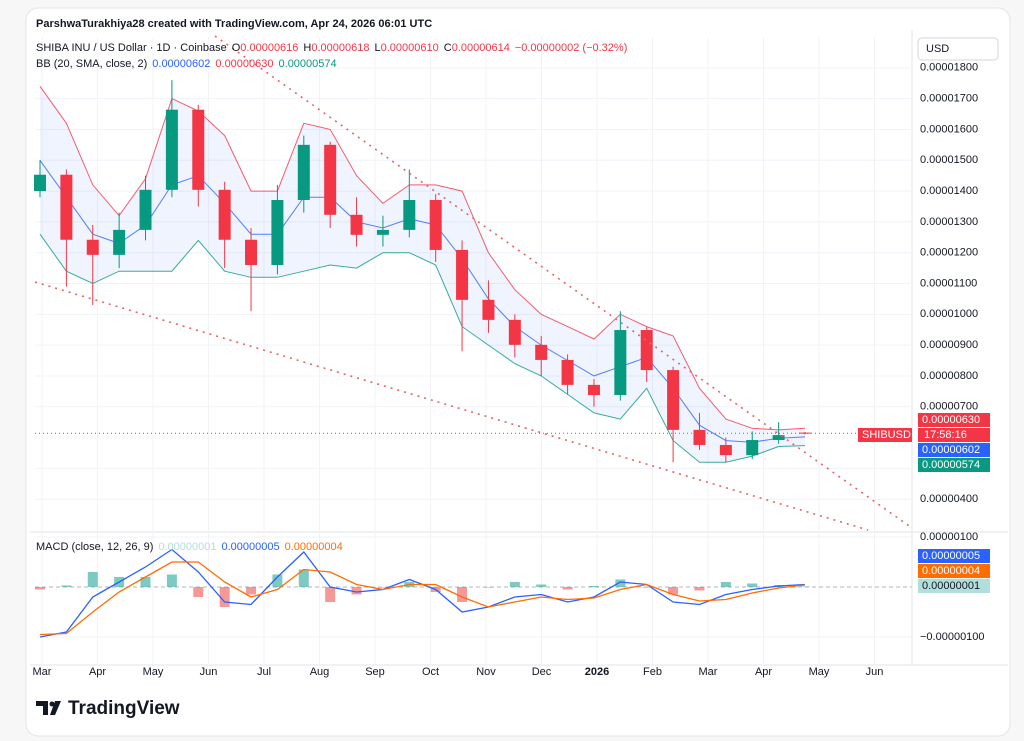  Describe the element at coordinates (949, 537) in the screenshot. I see `y-tick-label: 0.00000100` at that location.